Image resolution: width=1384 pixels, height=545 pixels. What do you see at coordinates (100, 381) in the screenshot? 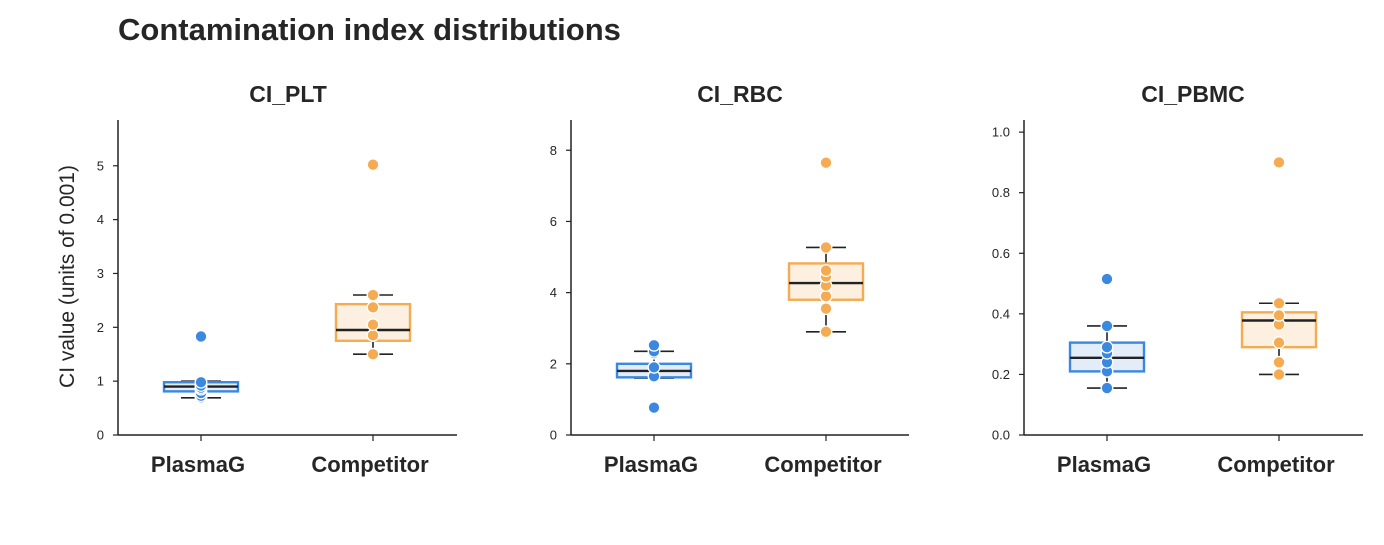
I see `y-tick-label: 1` at bounding box center [100, 381].